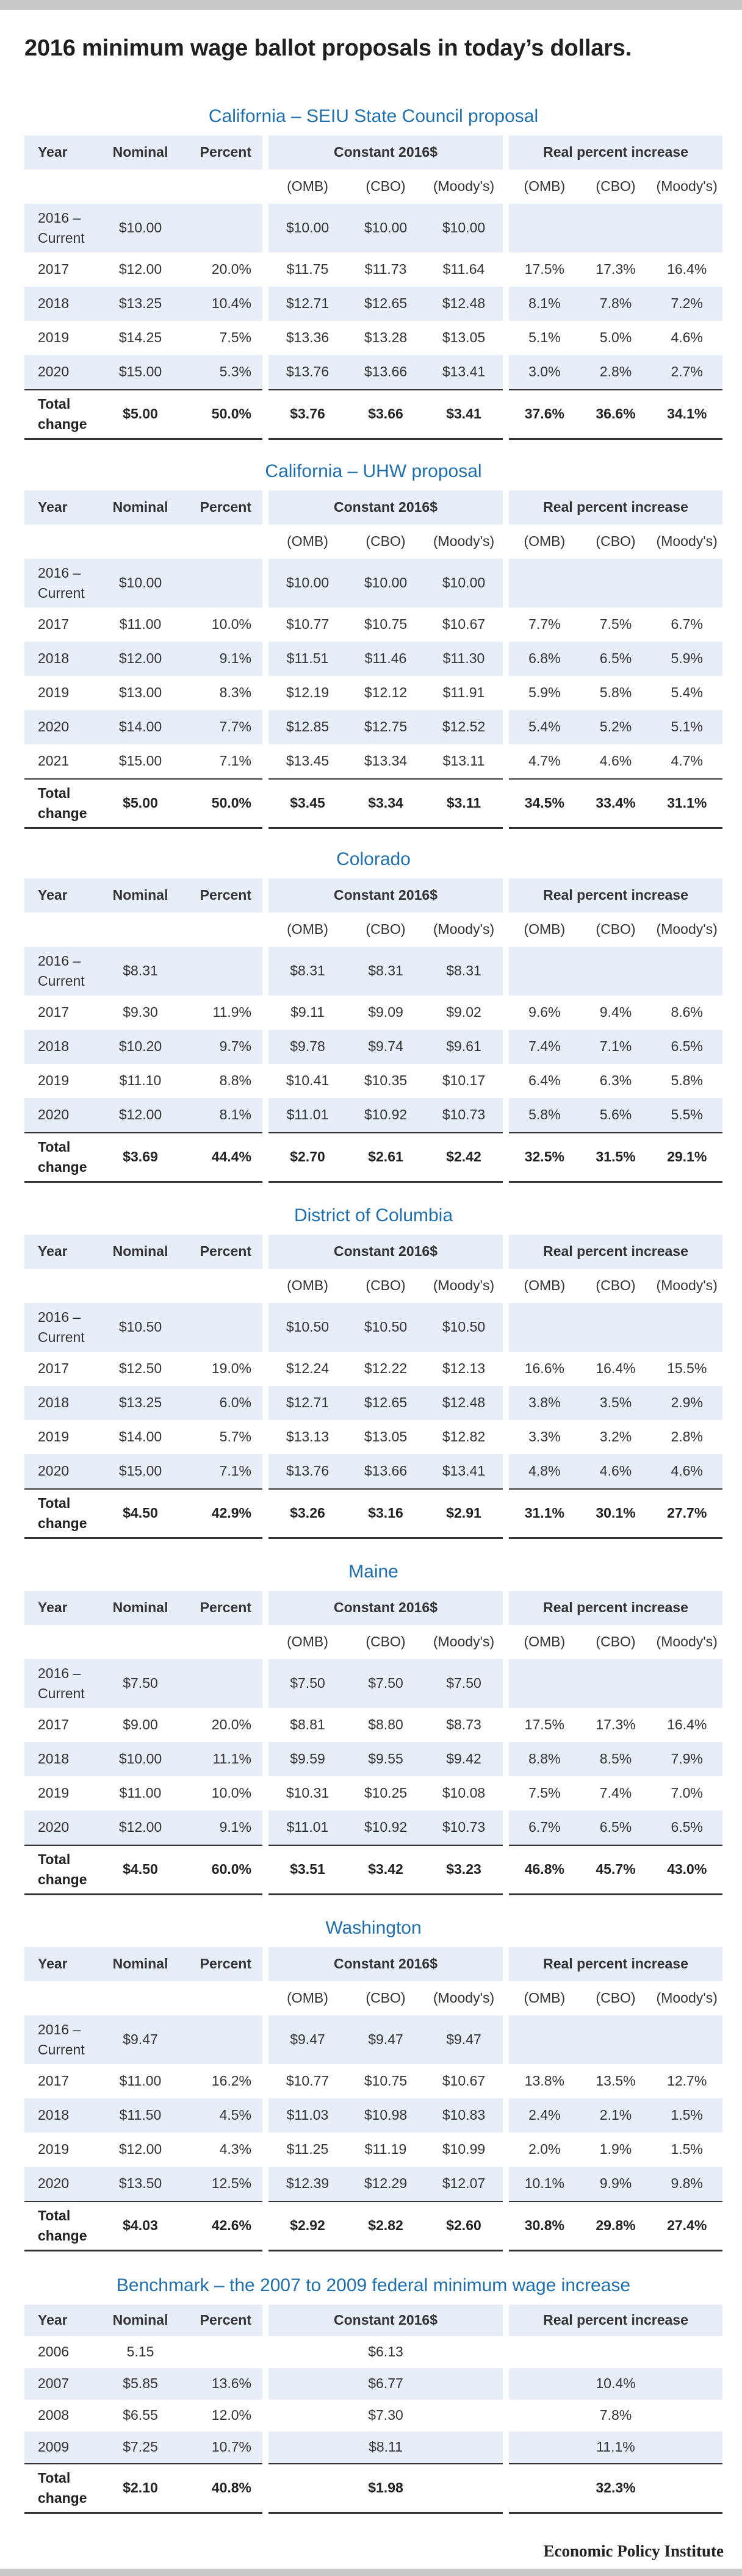  What do you see at coordinates (143, 2040) in the screenshot?
I see `current-group-nominal: 2016 – Current $9.47` at bounding box center [143, 2040].